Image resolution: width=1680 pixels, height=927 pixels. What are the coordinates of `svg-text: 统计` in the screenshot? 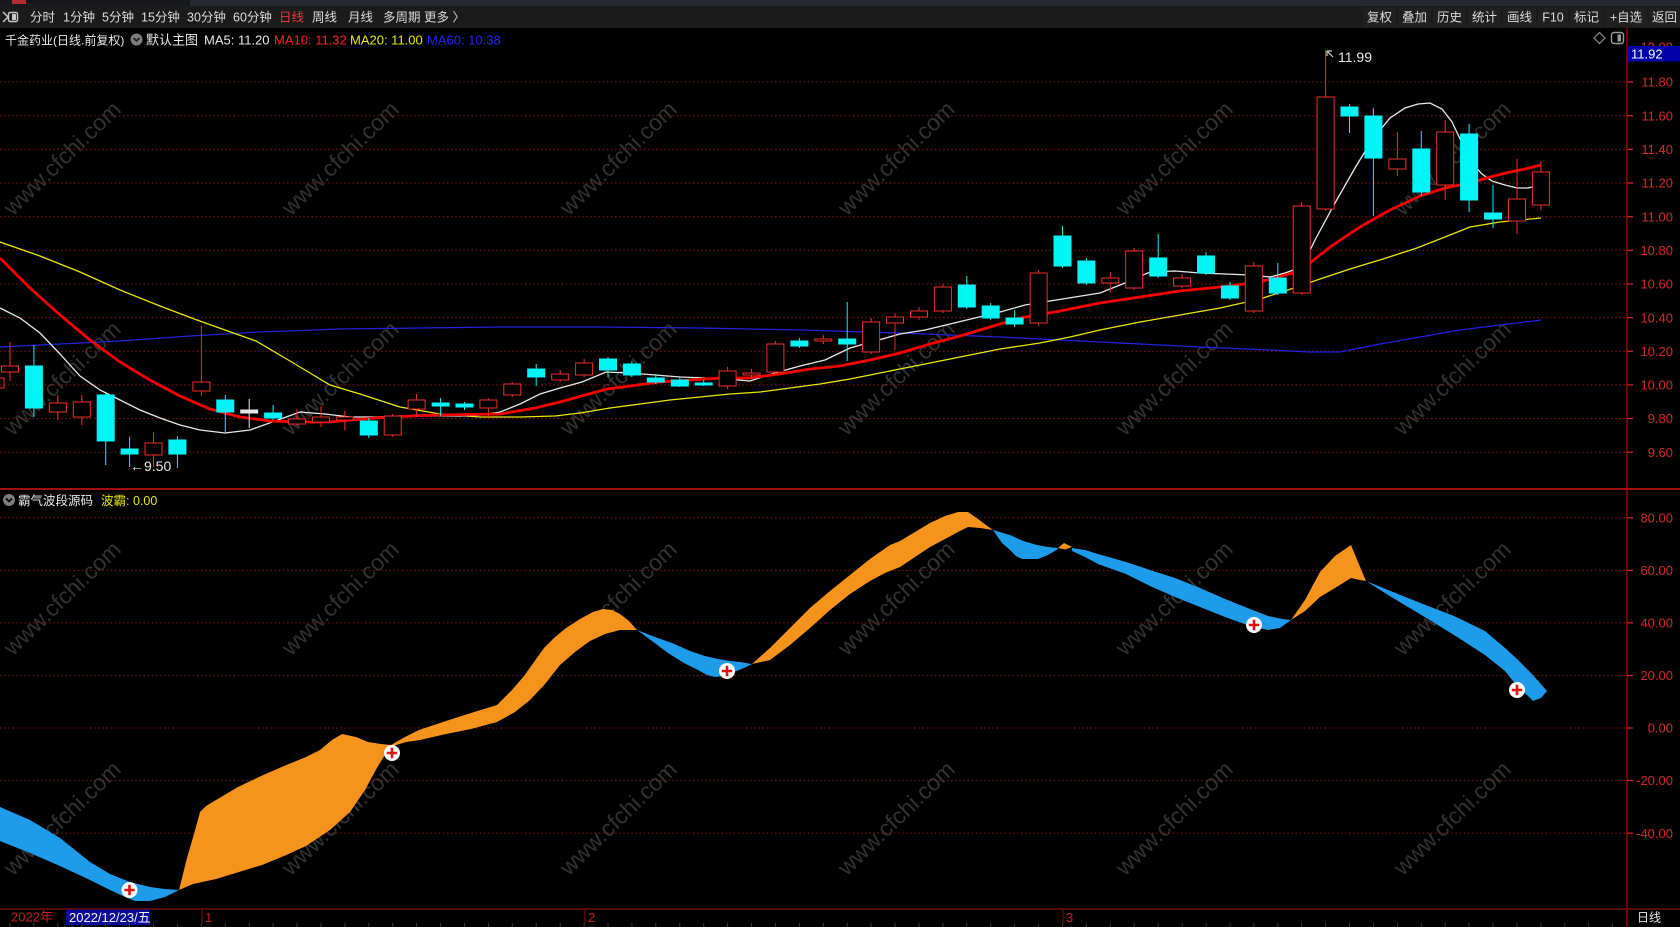 It's located at (1484, 18).